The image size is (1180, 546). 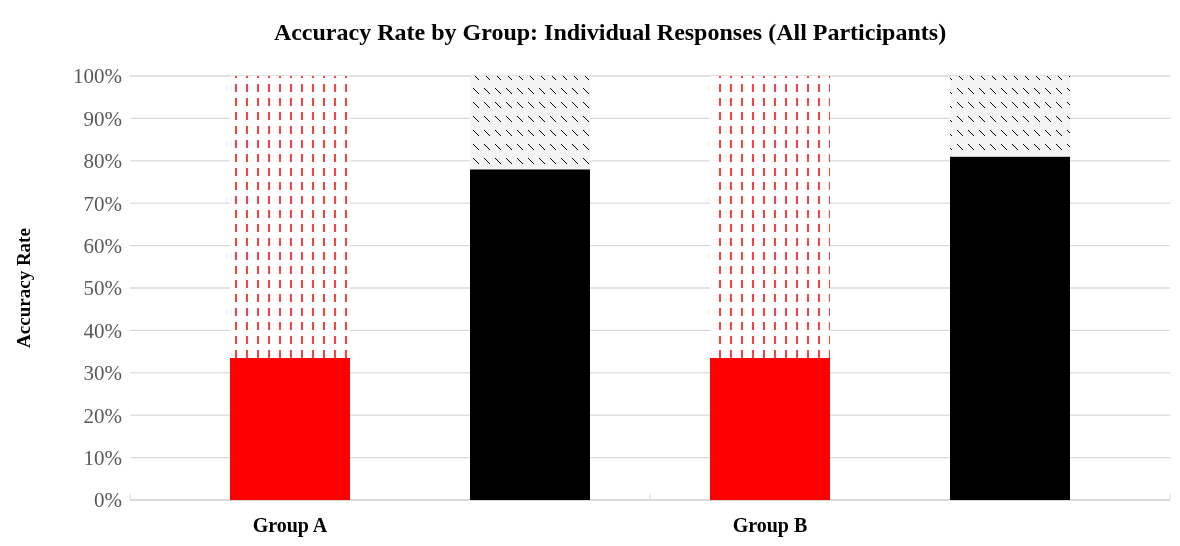 I want to click on y-tick-label: 70%, so click(x=102, y=203).